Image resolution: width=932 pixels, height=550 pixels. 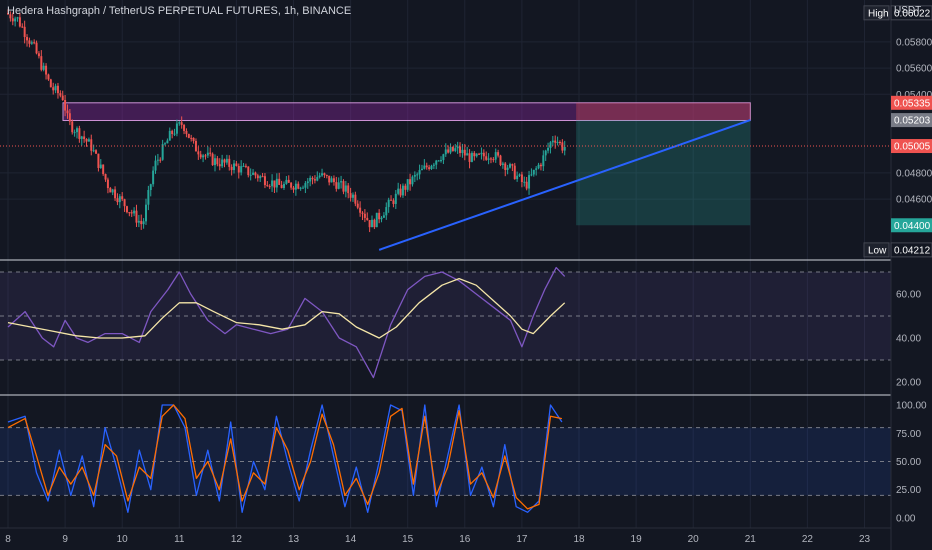 I want to click on y-tick-label: 20.00, so click(x=908, y=383).